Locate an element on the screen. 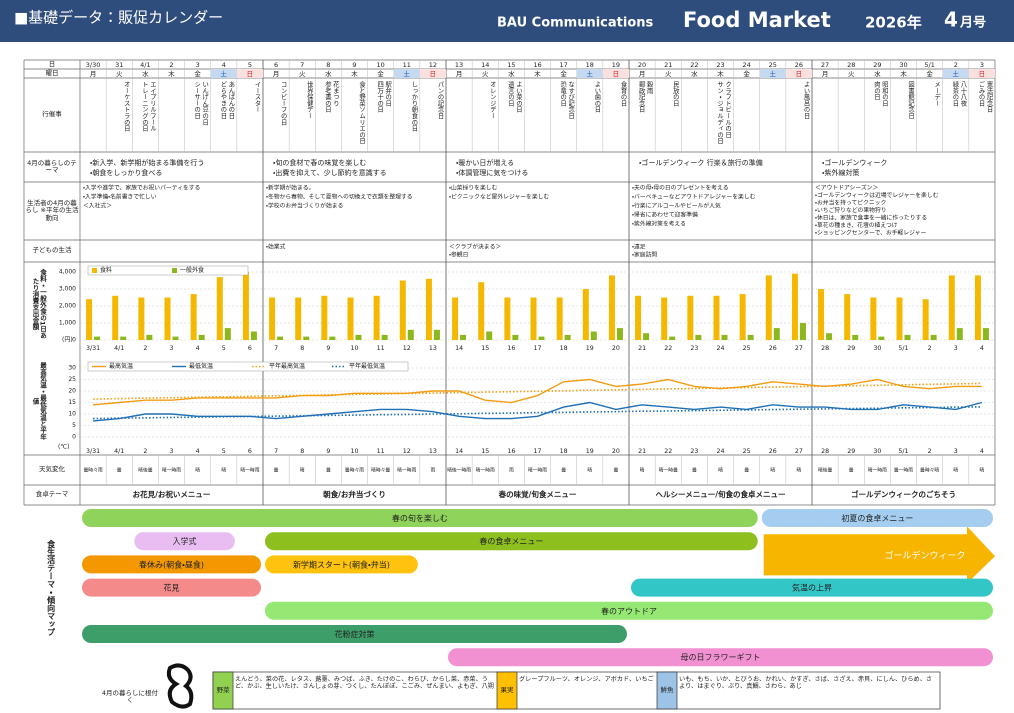  produce-label: 果実 is located at coordinates (508, 689).